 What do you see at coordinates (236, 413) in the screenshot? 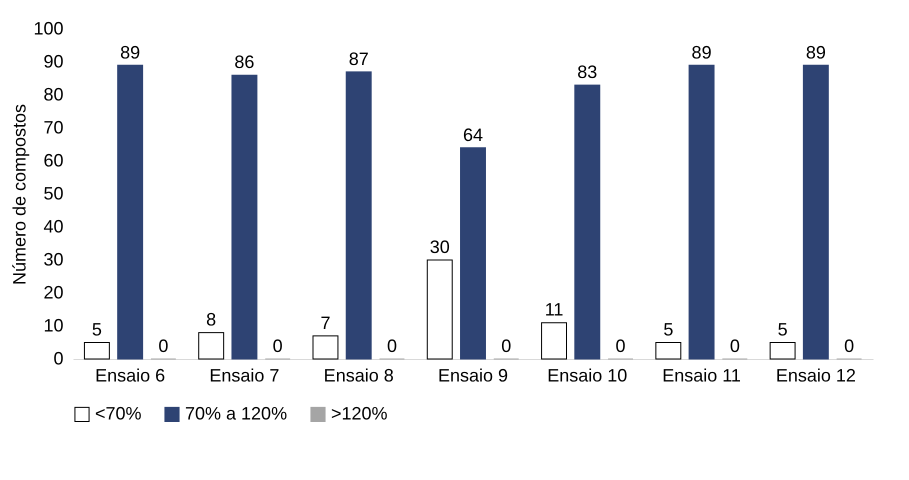
I see `legend-label: 70% a 120%` at bounding box center [236, 413].